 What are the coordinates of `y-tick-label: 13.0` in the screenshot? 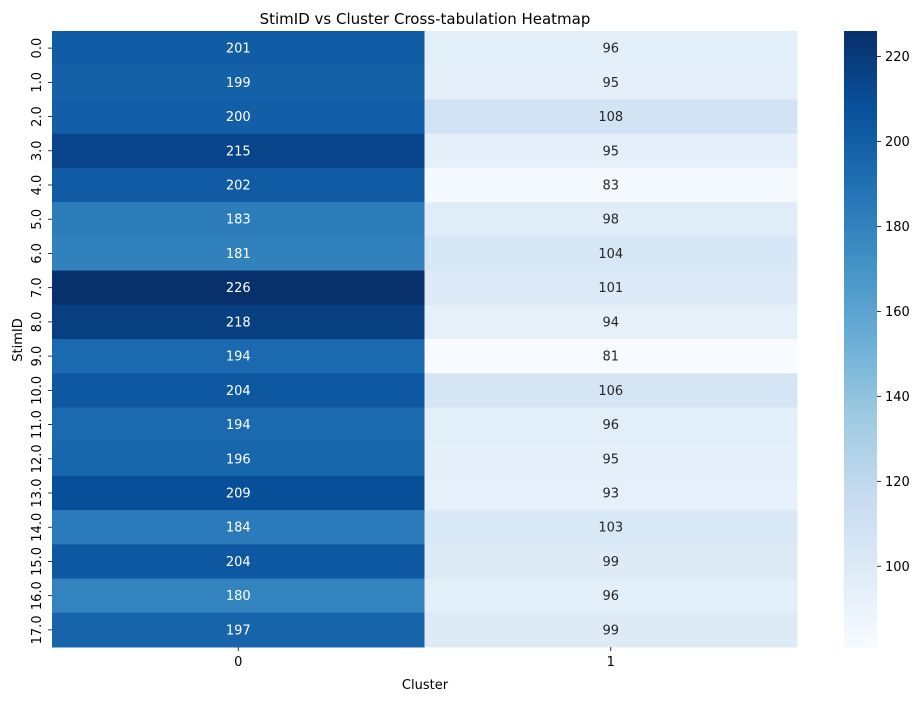 It's located at (37, 493).